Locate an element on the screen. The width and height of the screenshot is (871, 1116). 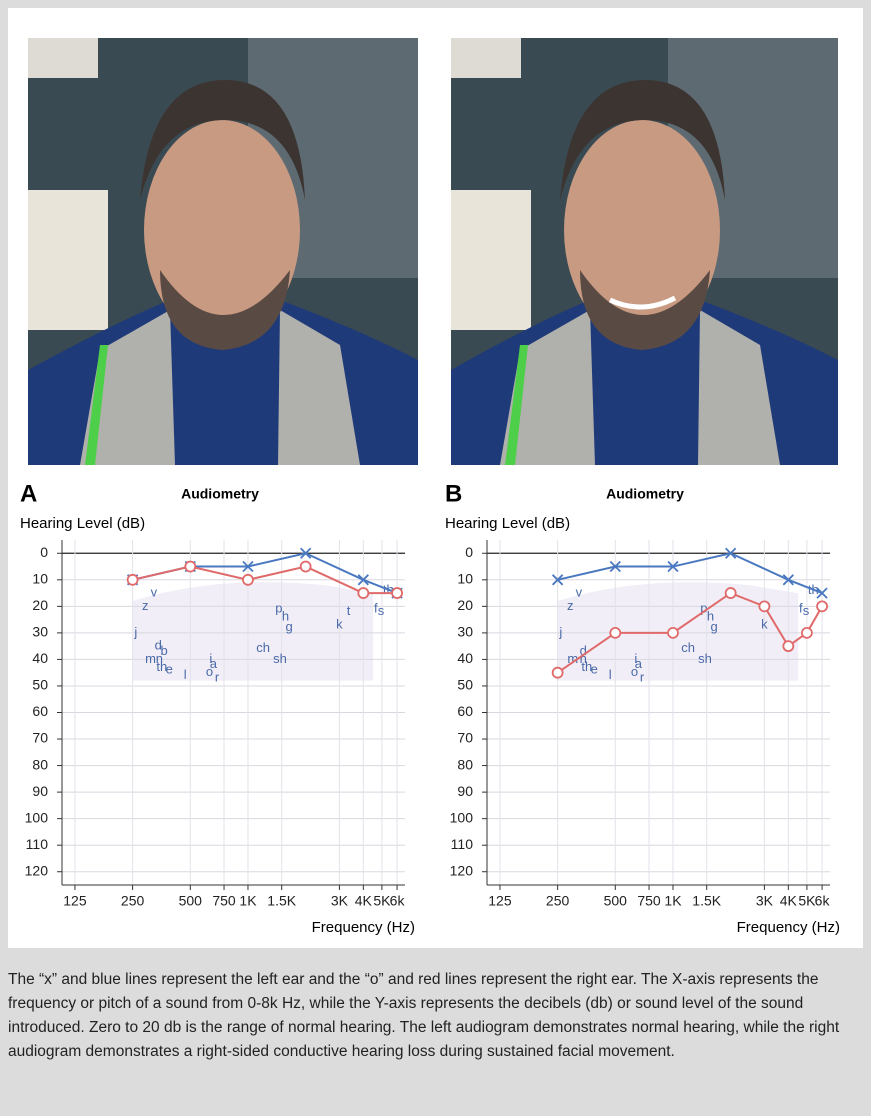
phoneme-label: b is located at coordinates (163, 650).